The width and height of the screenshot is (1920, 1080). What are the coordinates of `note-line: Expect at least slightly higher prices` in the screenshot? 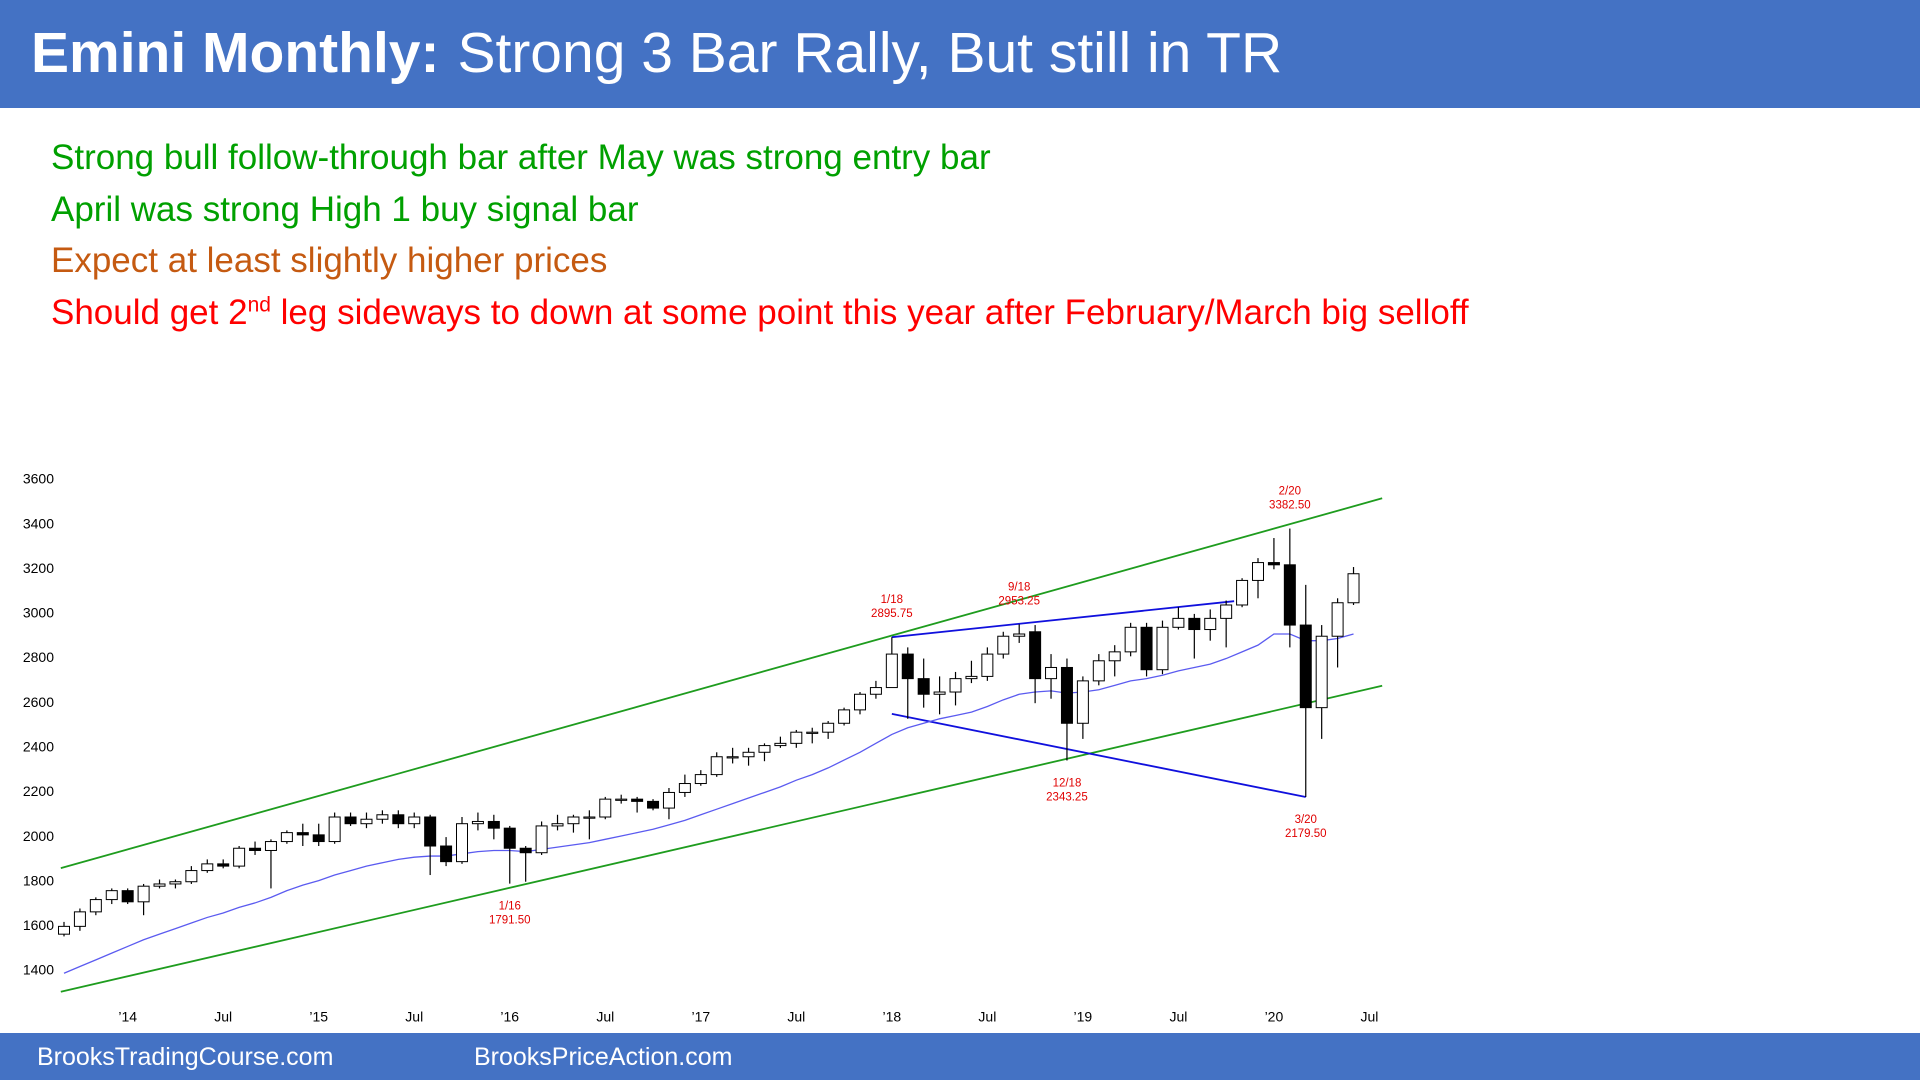 It's located at (760, 267).